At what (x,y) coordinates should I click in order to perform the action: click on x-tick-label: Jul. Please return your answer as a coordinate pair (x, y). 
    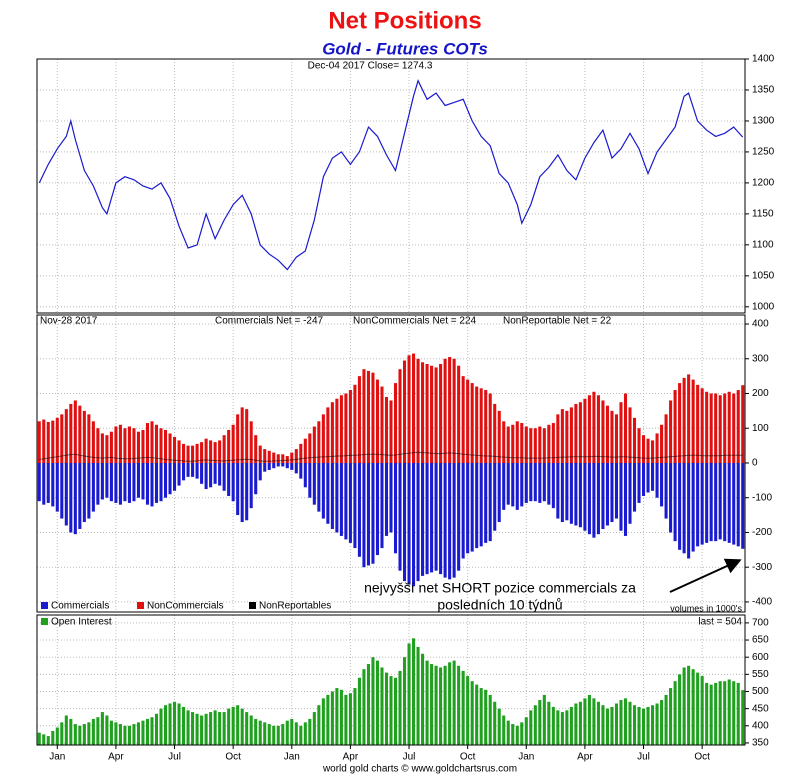
    Looking at the image, I should click on (409, 757).